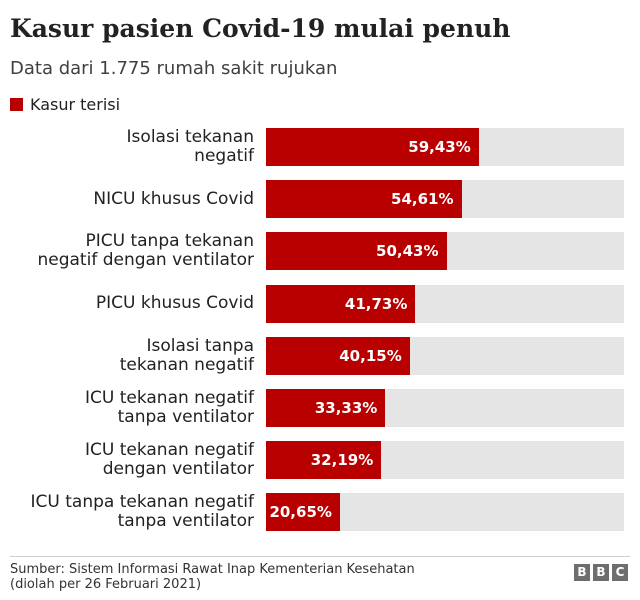 The height and width of the screenshot is (600, 640). I want to click on bar-track: 33,33%, so click(445, 408).